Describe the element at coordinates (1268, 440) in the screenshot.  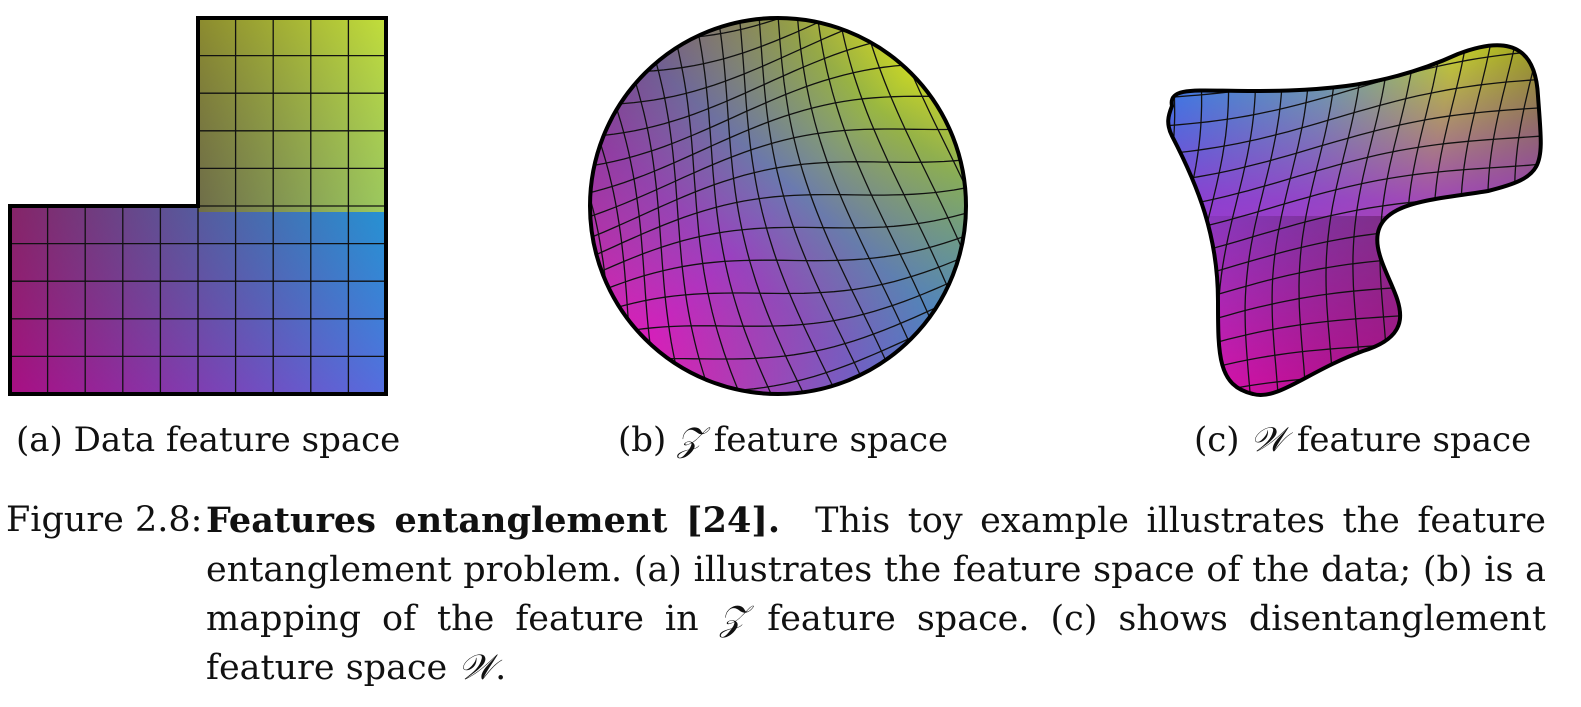
I see `w-symbol: 𝒲` at that location.